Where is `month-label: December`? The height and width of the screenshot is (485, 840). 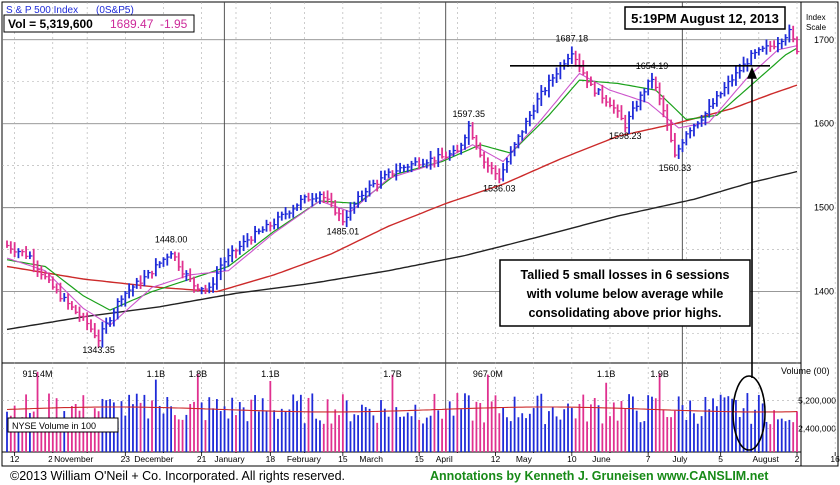
month-label: December is located at coordinates (153, 459).